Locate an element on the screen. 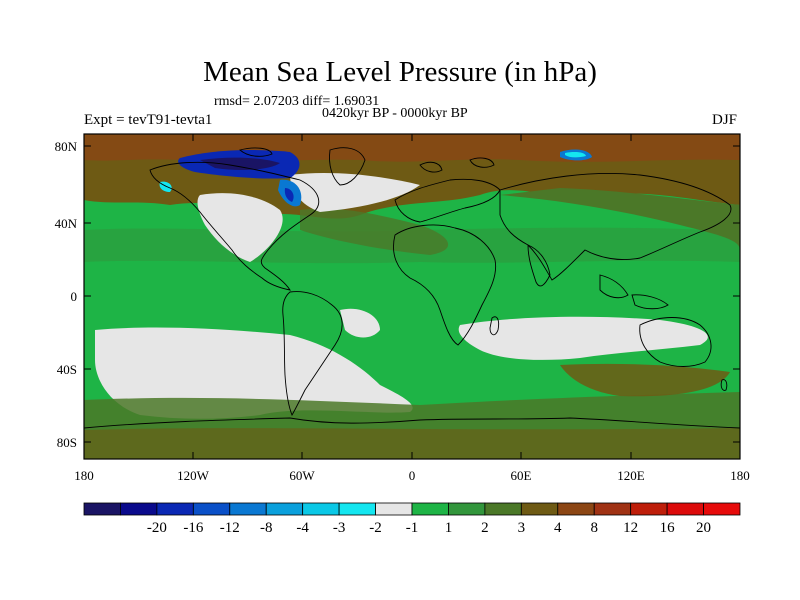  season-label: DJF is located at coordinates (725, 120).